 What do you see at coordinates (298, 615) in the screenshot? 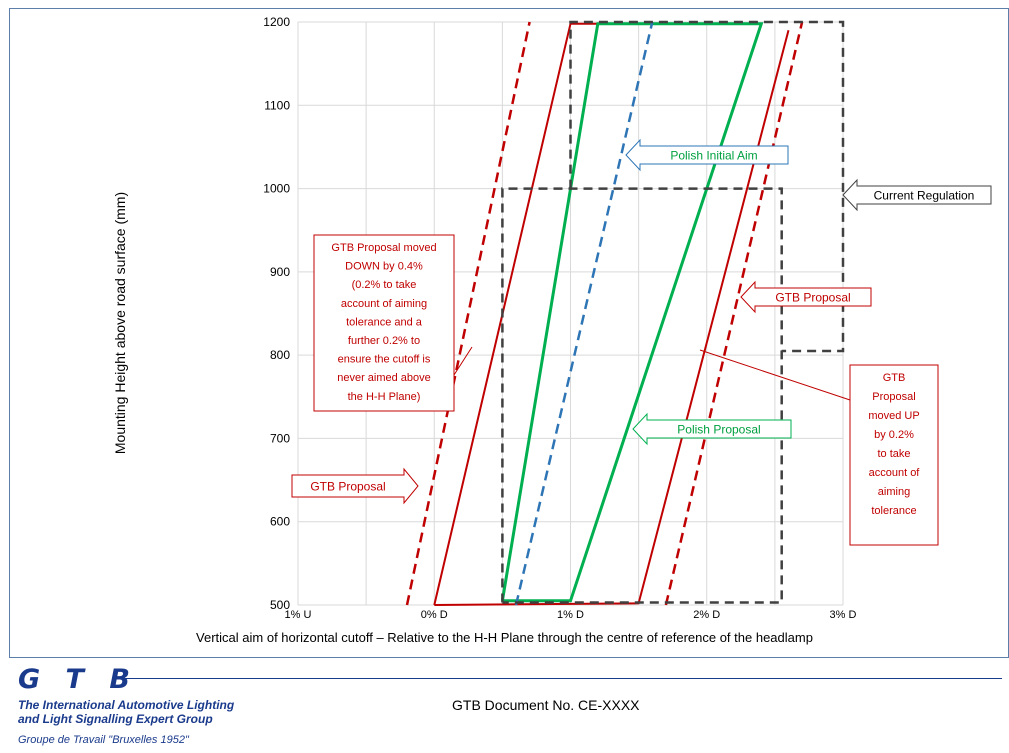
I see `x-tick-label: 1% U` at bounding box center [298, 615].